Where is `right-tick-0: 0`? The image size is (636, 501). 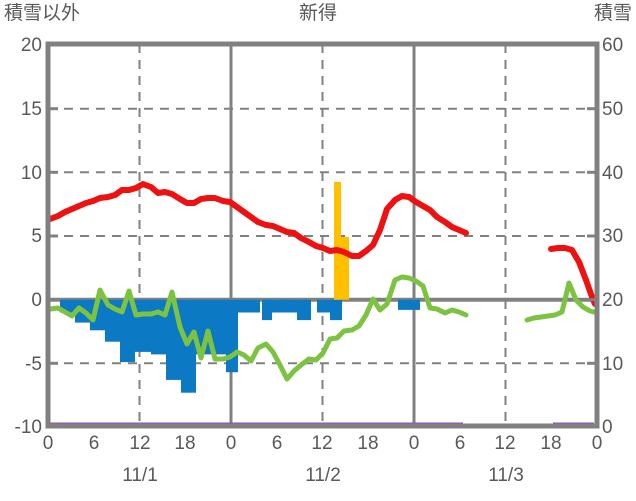
right-tick-0: 0 is located at coordinates (607, 427).